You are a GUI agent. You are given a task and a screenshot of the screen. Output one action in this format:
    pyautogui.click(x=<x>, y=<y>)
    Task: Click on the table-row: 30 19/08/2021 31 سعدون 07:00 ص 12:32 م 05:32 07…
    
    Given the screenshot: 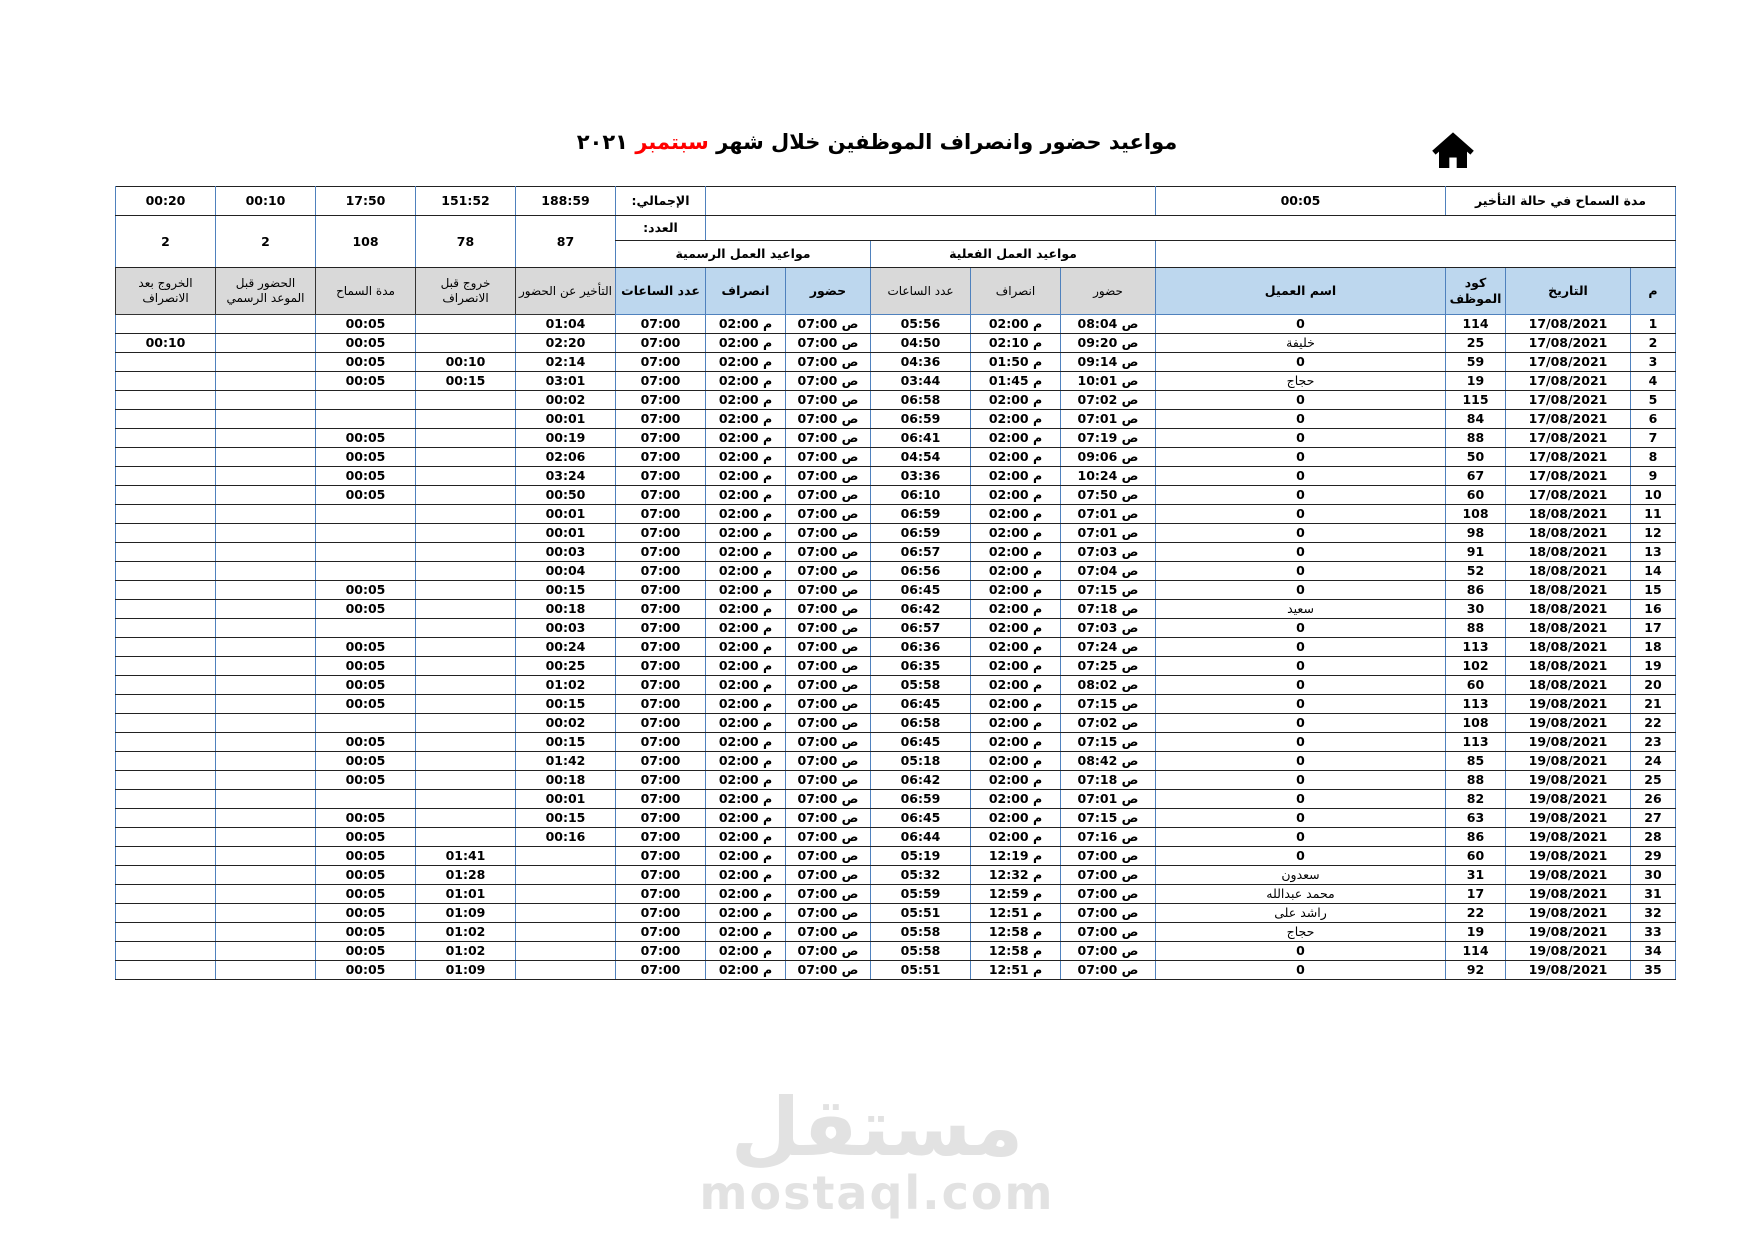 What is the action you would take?
    pyautogui.click(x=895, y=875)
    